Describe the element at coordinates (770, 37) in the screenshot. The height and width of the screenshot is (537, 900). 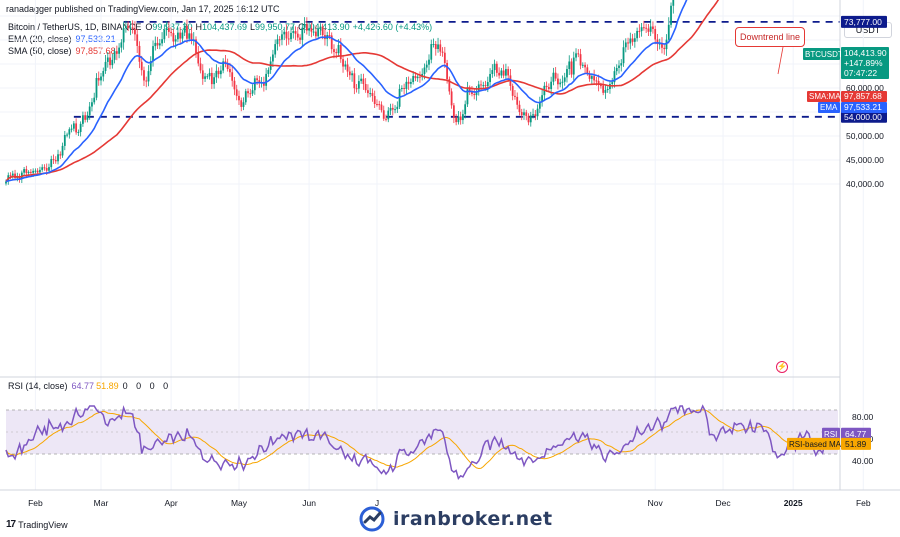
I see `downtrend-callout: Downtrend line` at that location.